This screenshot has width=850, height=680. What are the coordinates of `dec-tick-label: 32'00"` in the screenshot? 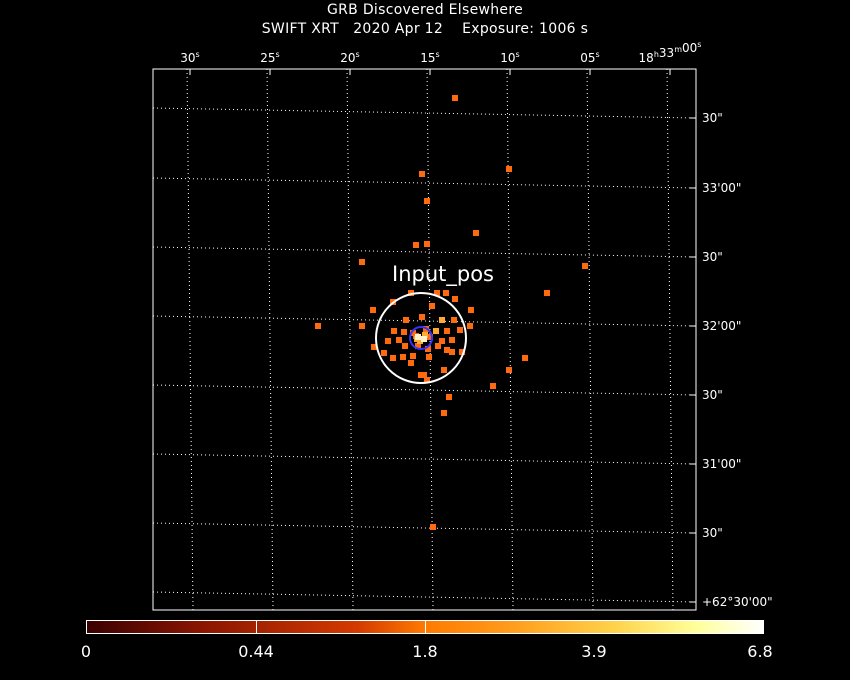 It's located at (721, 326).